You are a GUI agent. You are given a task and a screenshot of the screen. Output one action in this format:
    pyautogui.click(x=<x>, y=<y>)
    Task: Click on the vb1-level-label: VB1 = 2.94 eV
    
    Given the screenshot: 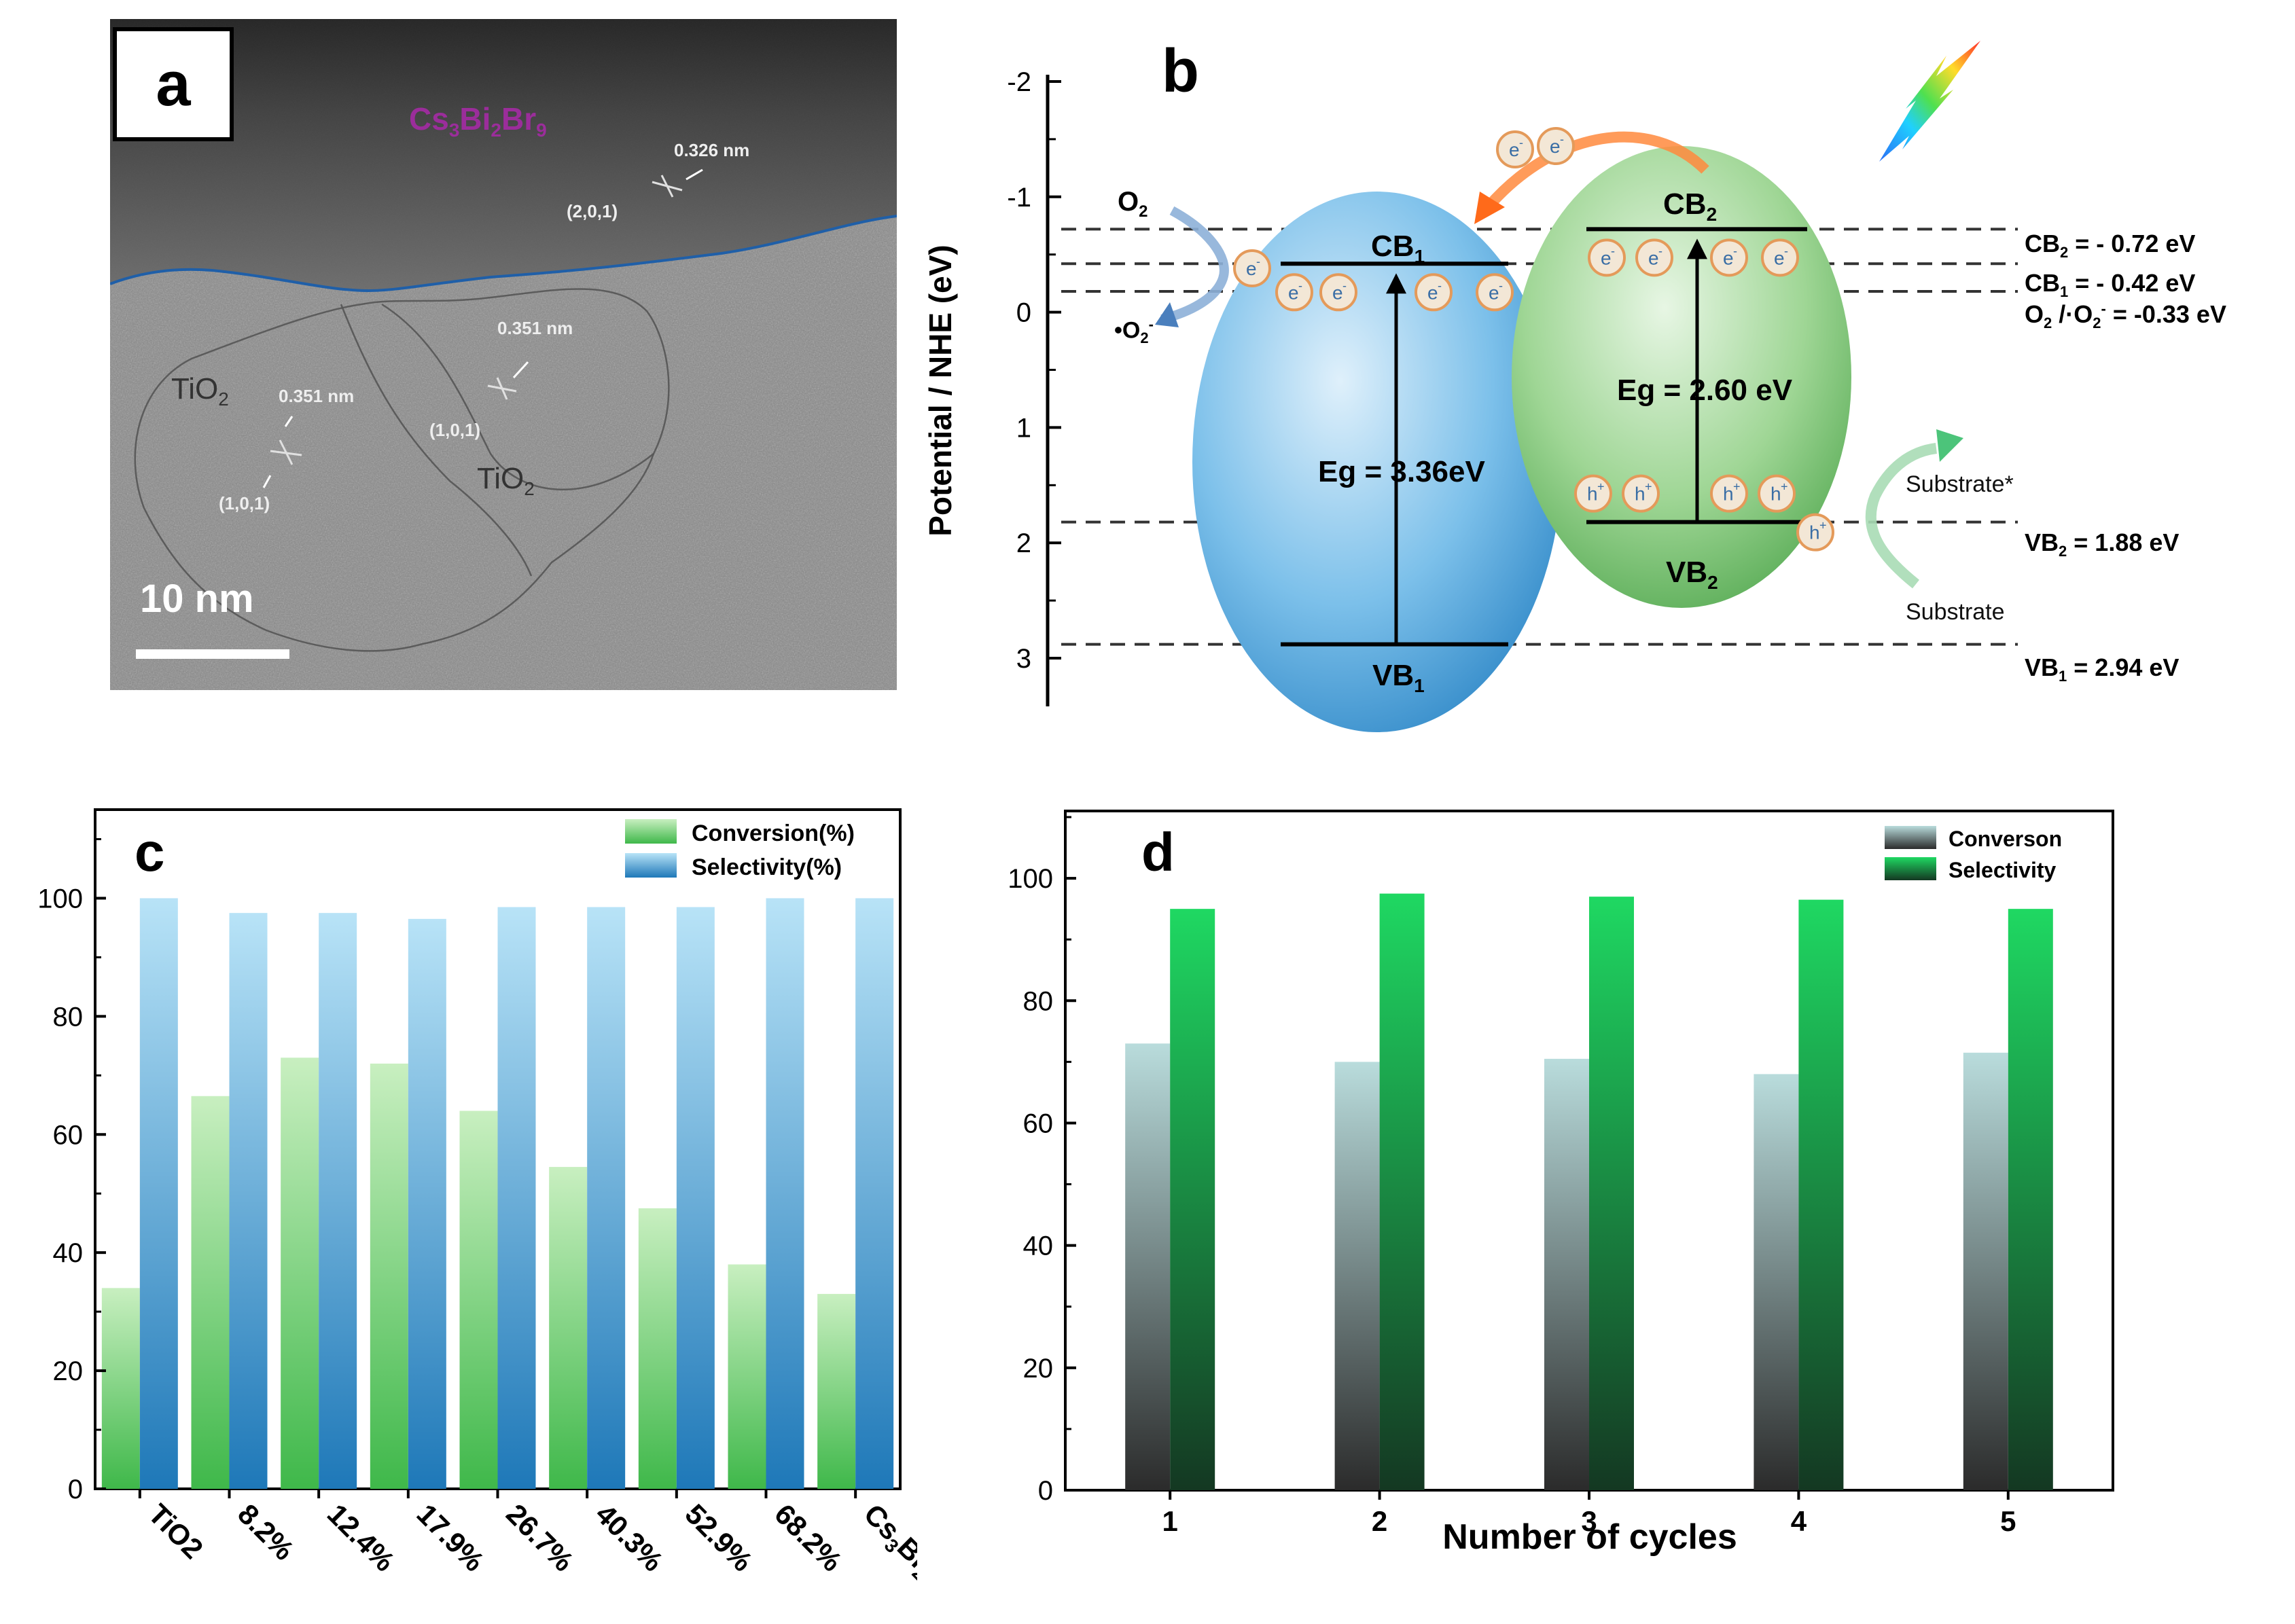 What is the action you would take?
    pyautogui.click(x=2102, y=669)
    